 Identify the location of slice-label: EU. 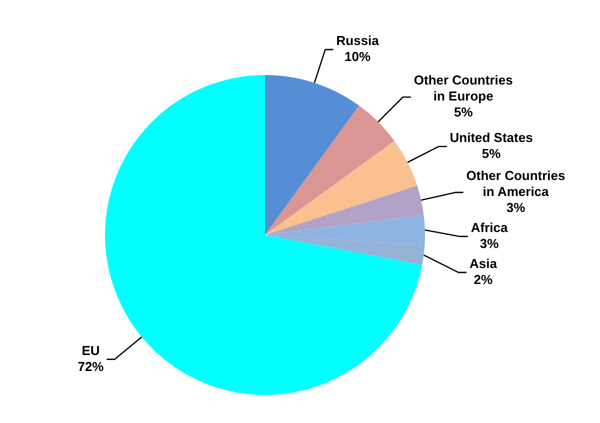
(91, 350).